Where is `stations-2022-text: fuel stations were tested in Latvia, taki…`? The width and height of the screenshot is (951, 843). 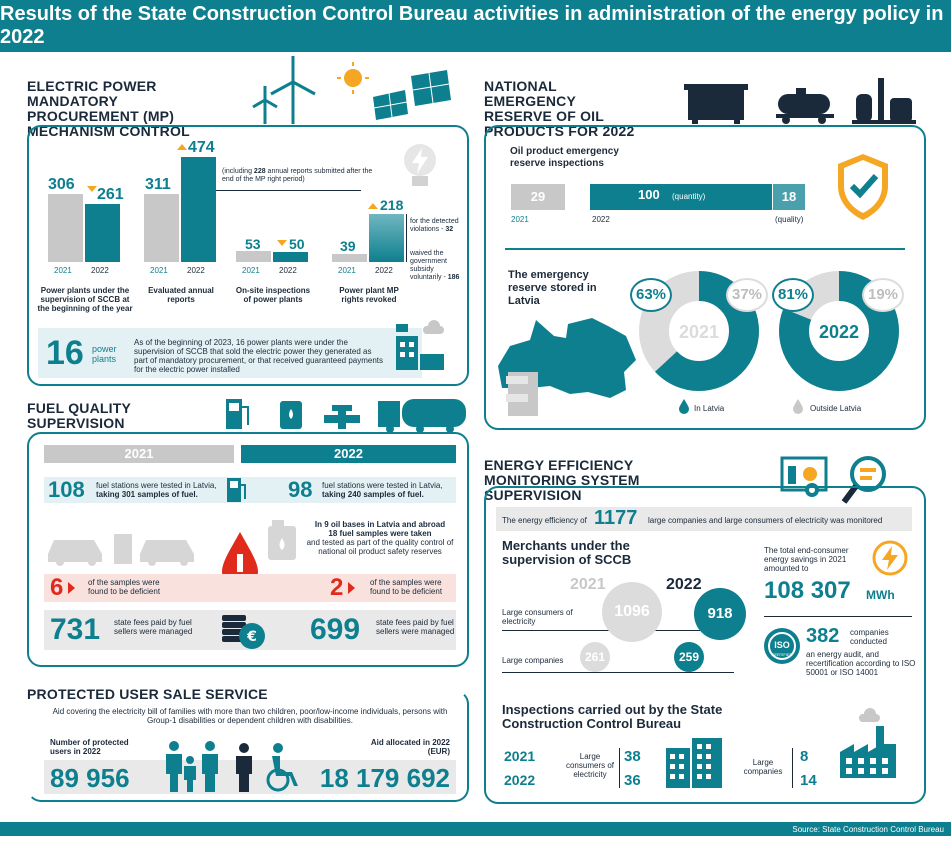 stations-2022-text: fuel stations were tested in Latvia, taki… is located at coordinates (382, 490).